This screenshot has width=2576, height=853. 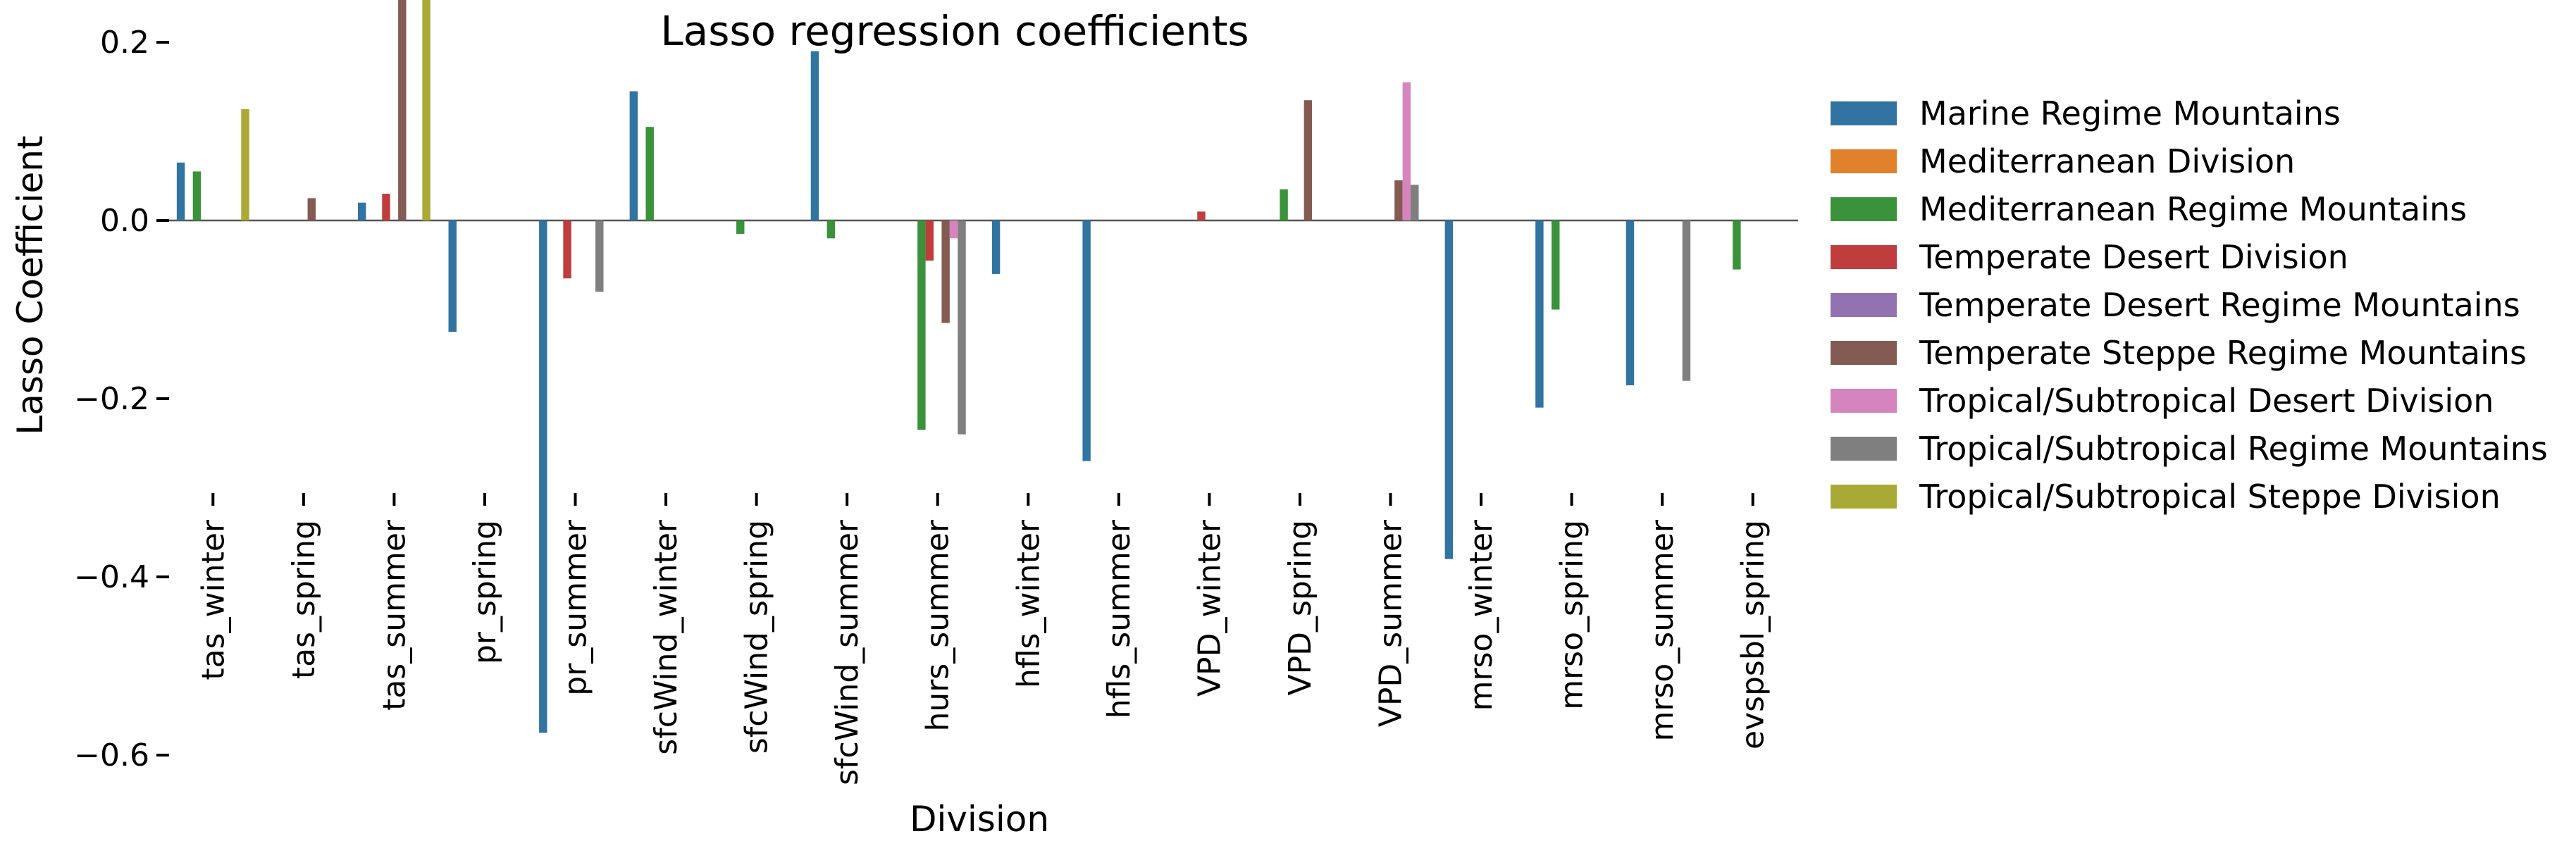 I want to click on legend-label: Mediterranean Regime Mountains, so click(x=2193, y=209).